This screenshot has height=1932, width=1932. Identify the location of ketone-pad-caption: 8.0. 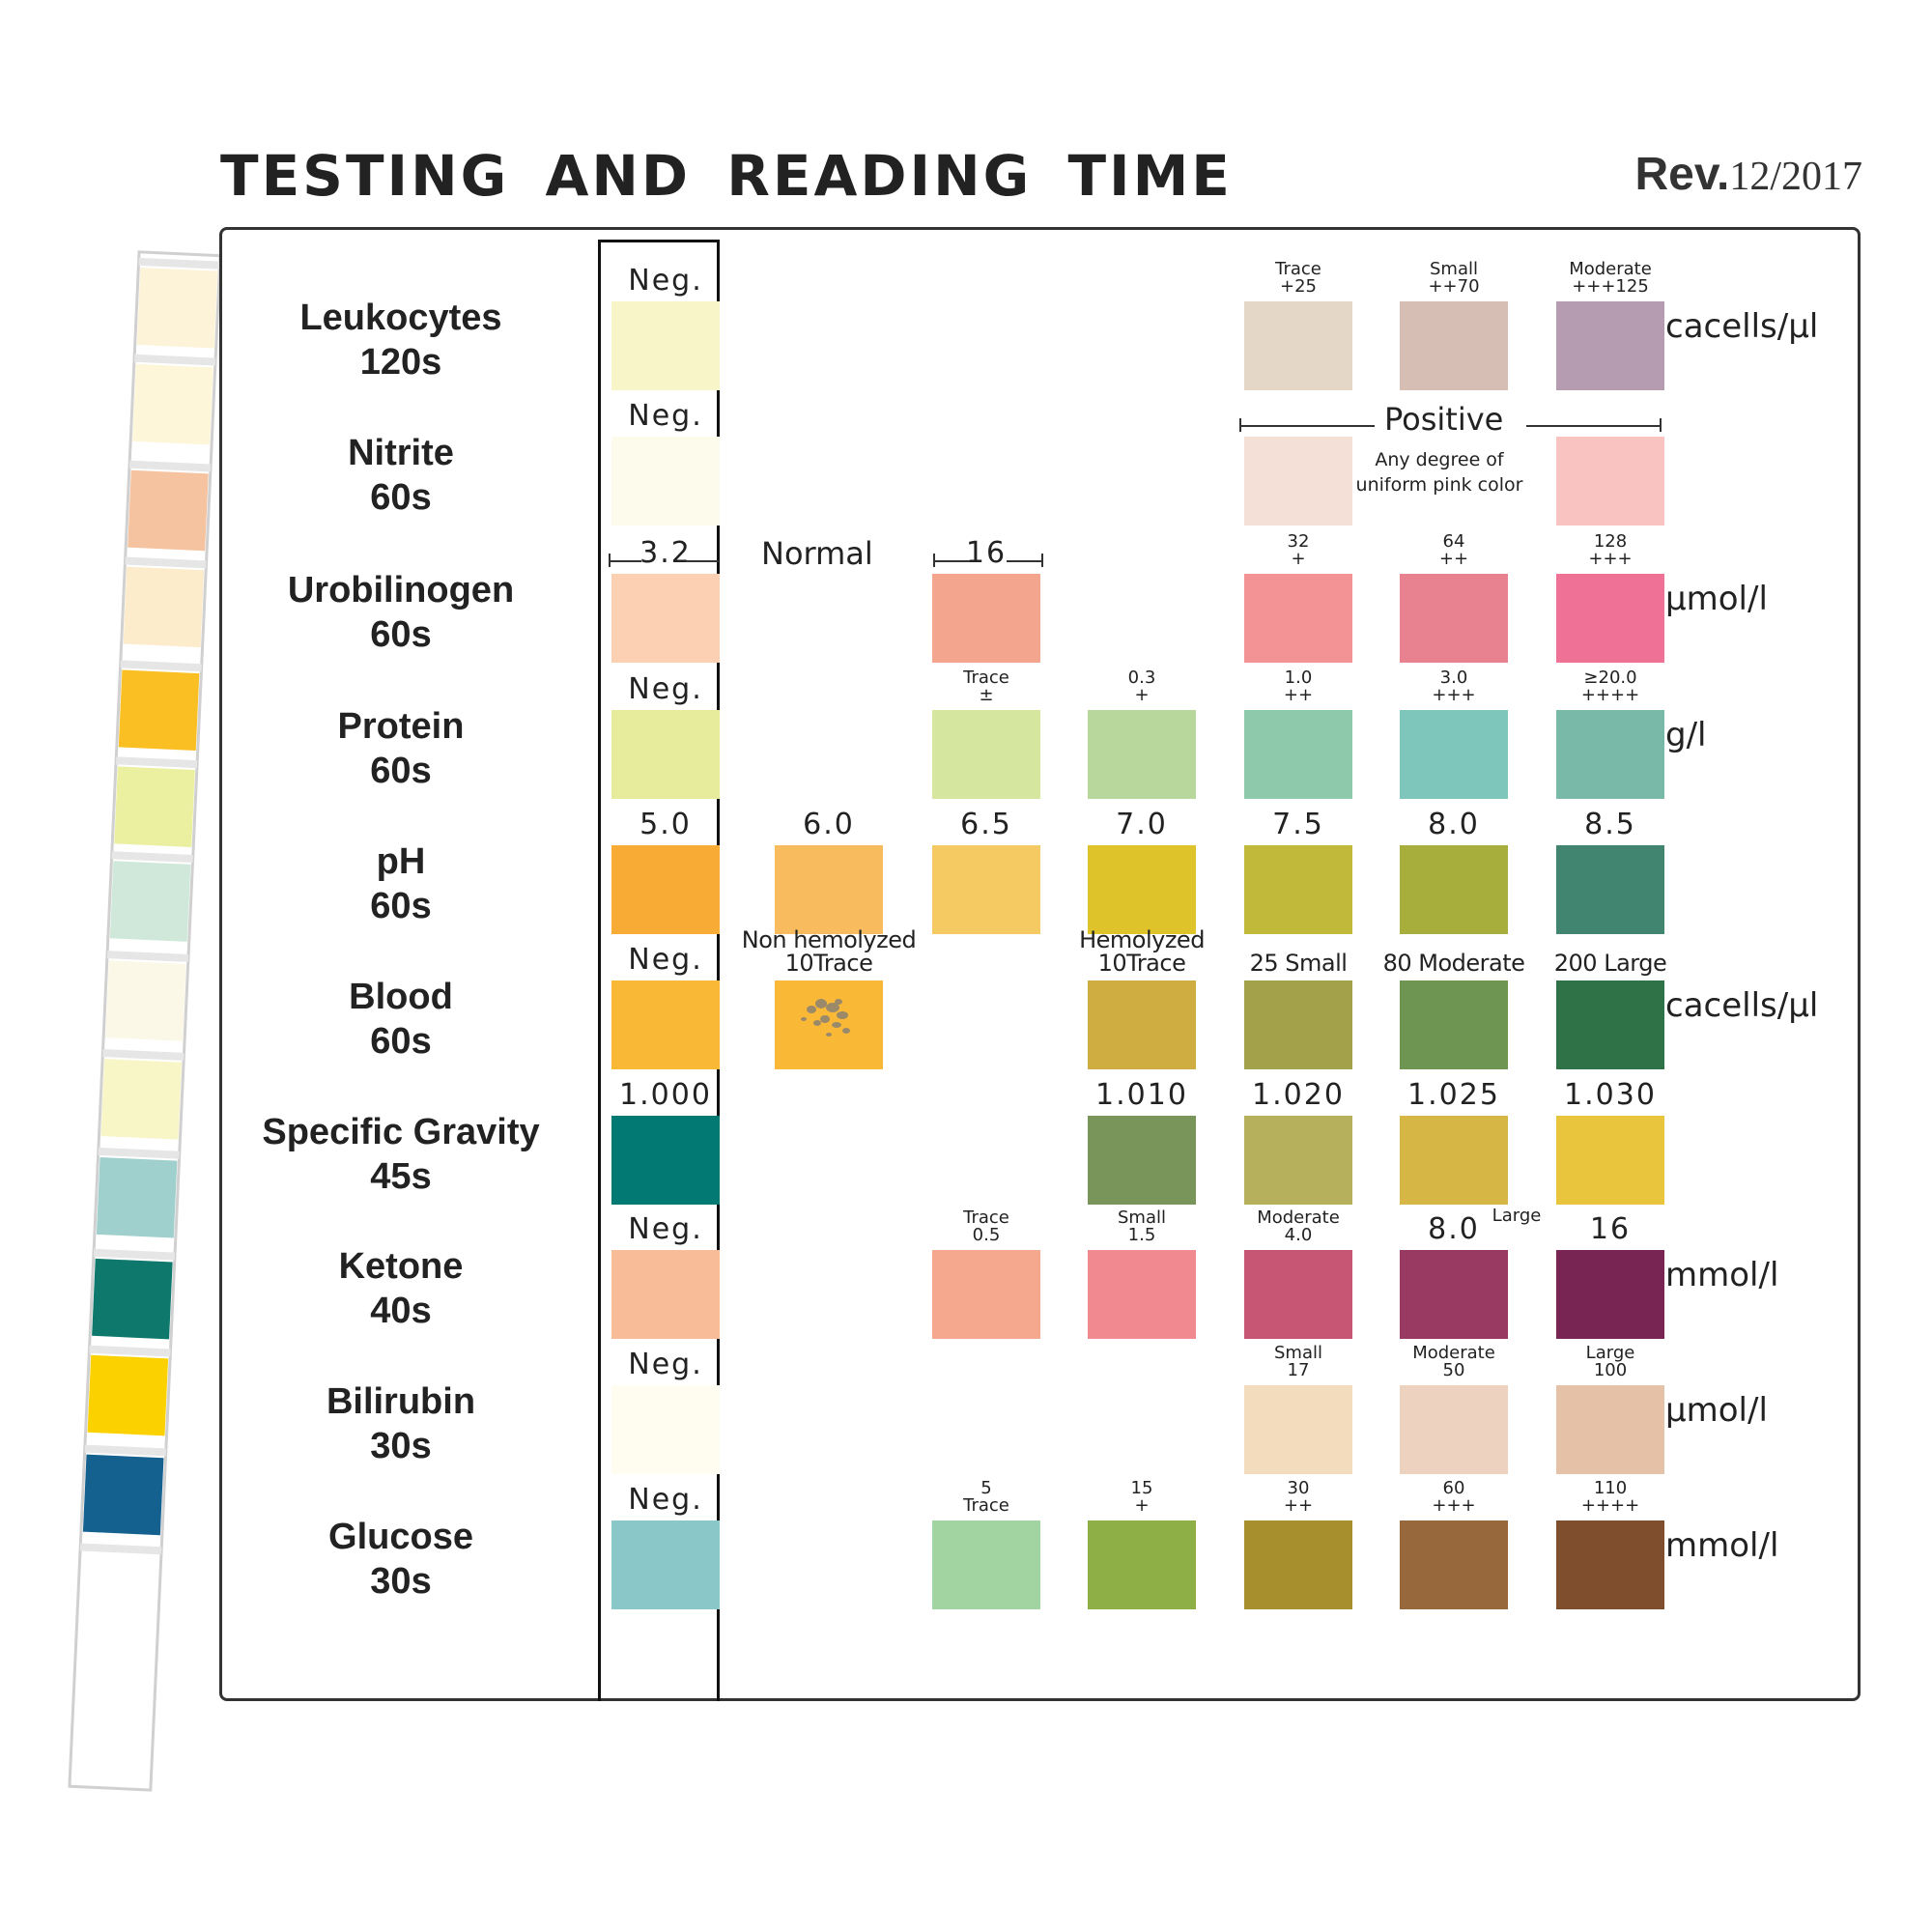
(1453, 1229).